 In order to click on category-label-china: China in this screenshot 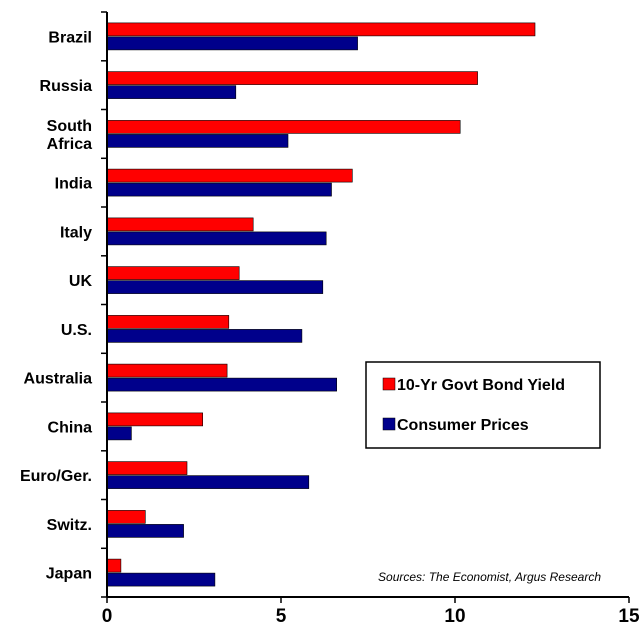, I will do `click(70, 427)`.